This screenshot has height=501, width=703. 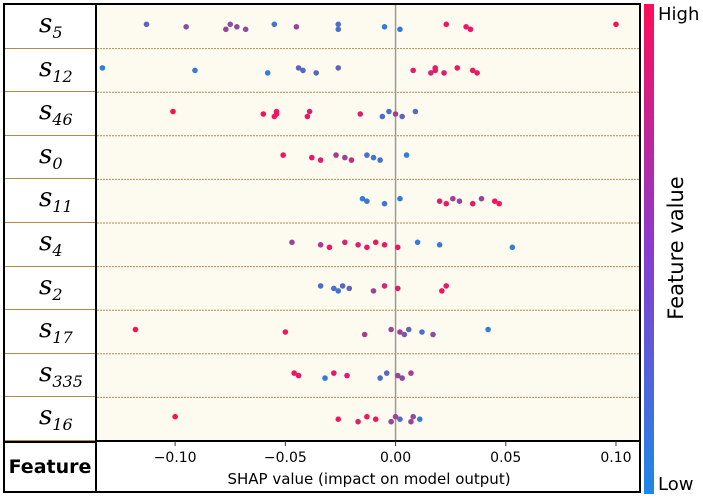 What do you see at coordinates (50, 419) in the screenshot?
I see `feature-label-16: s16` at bounding box center [50, 419].